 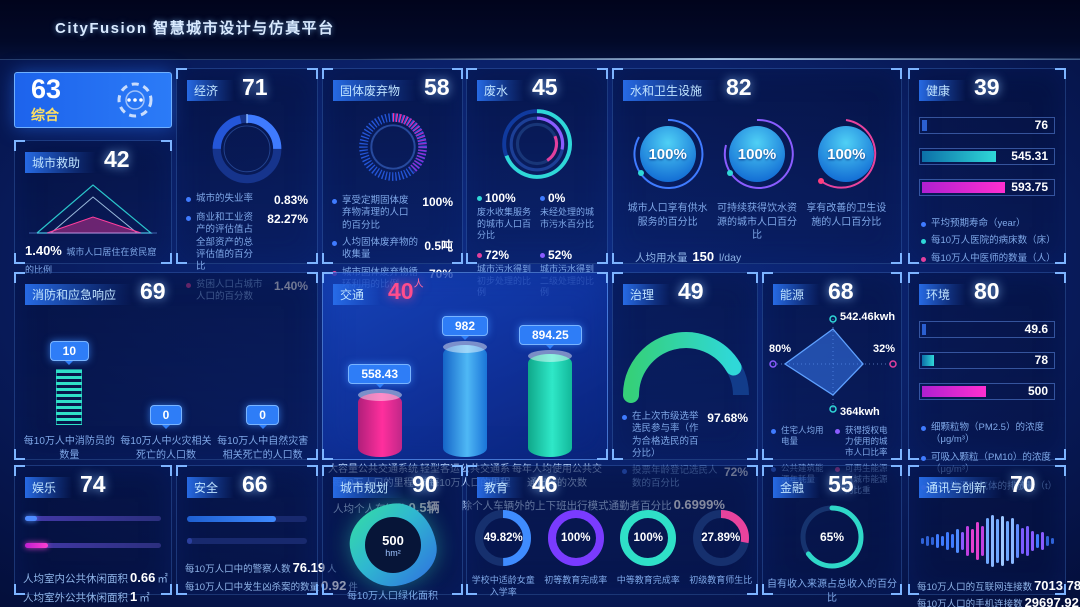 What do you see at coordinates (671, 90) in the screenshot?
I see `panel-title: 水和卫生设施` at bounding box center [671, 90].